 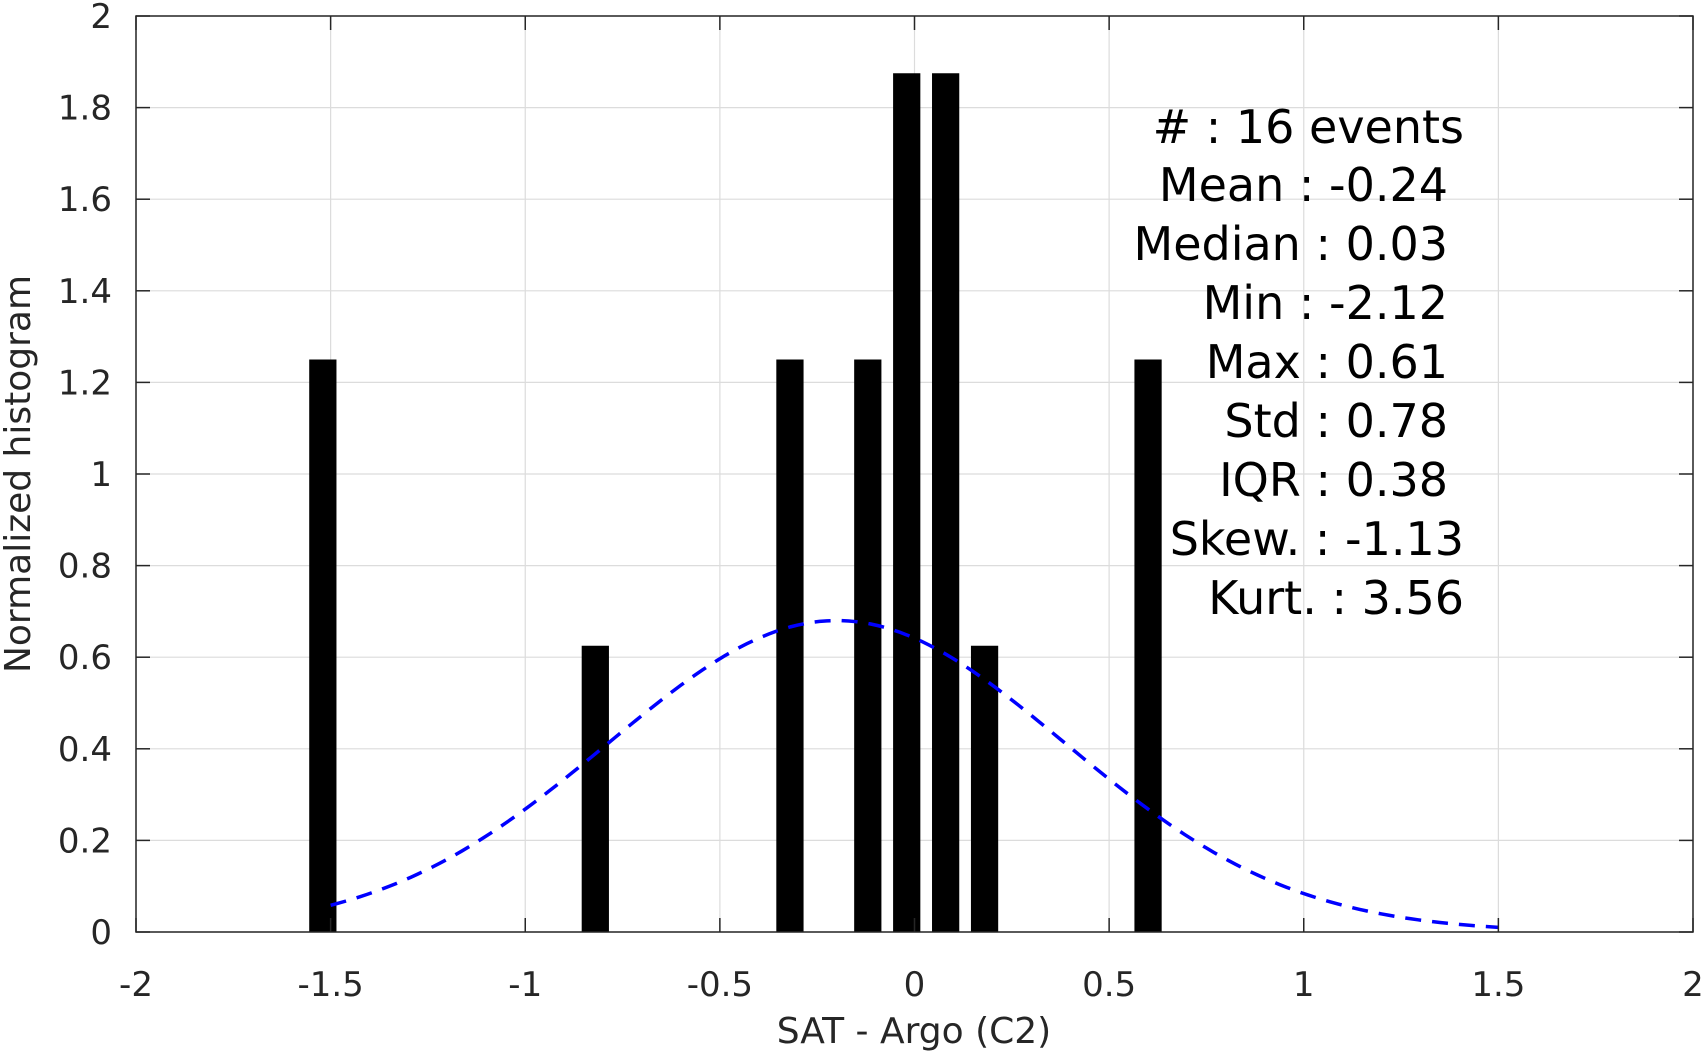 I want to click on x-tick-label: 1, so click(x=1304, y=985).